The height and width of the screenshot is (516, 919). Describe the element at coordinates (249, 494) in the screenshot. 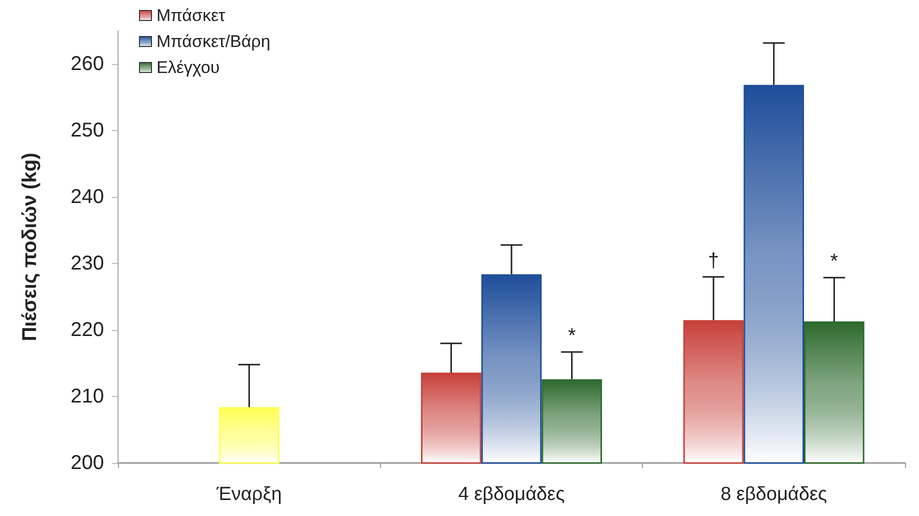

I see `x-tick-label: Έναρξη` at that location.